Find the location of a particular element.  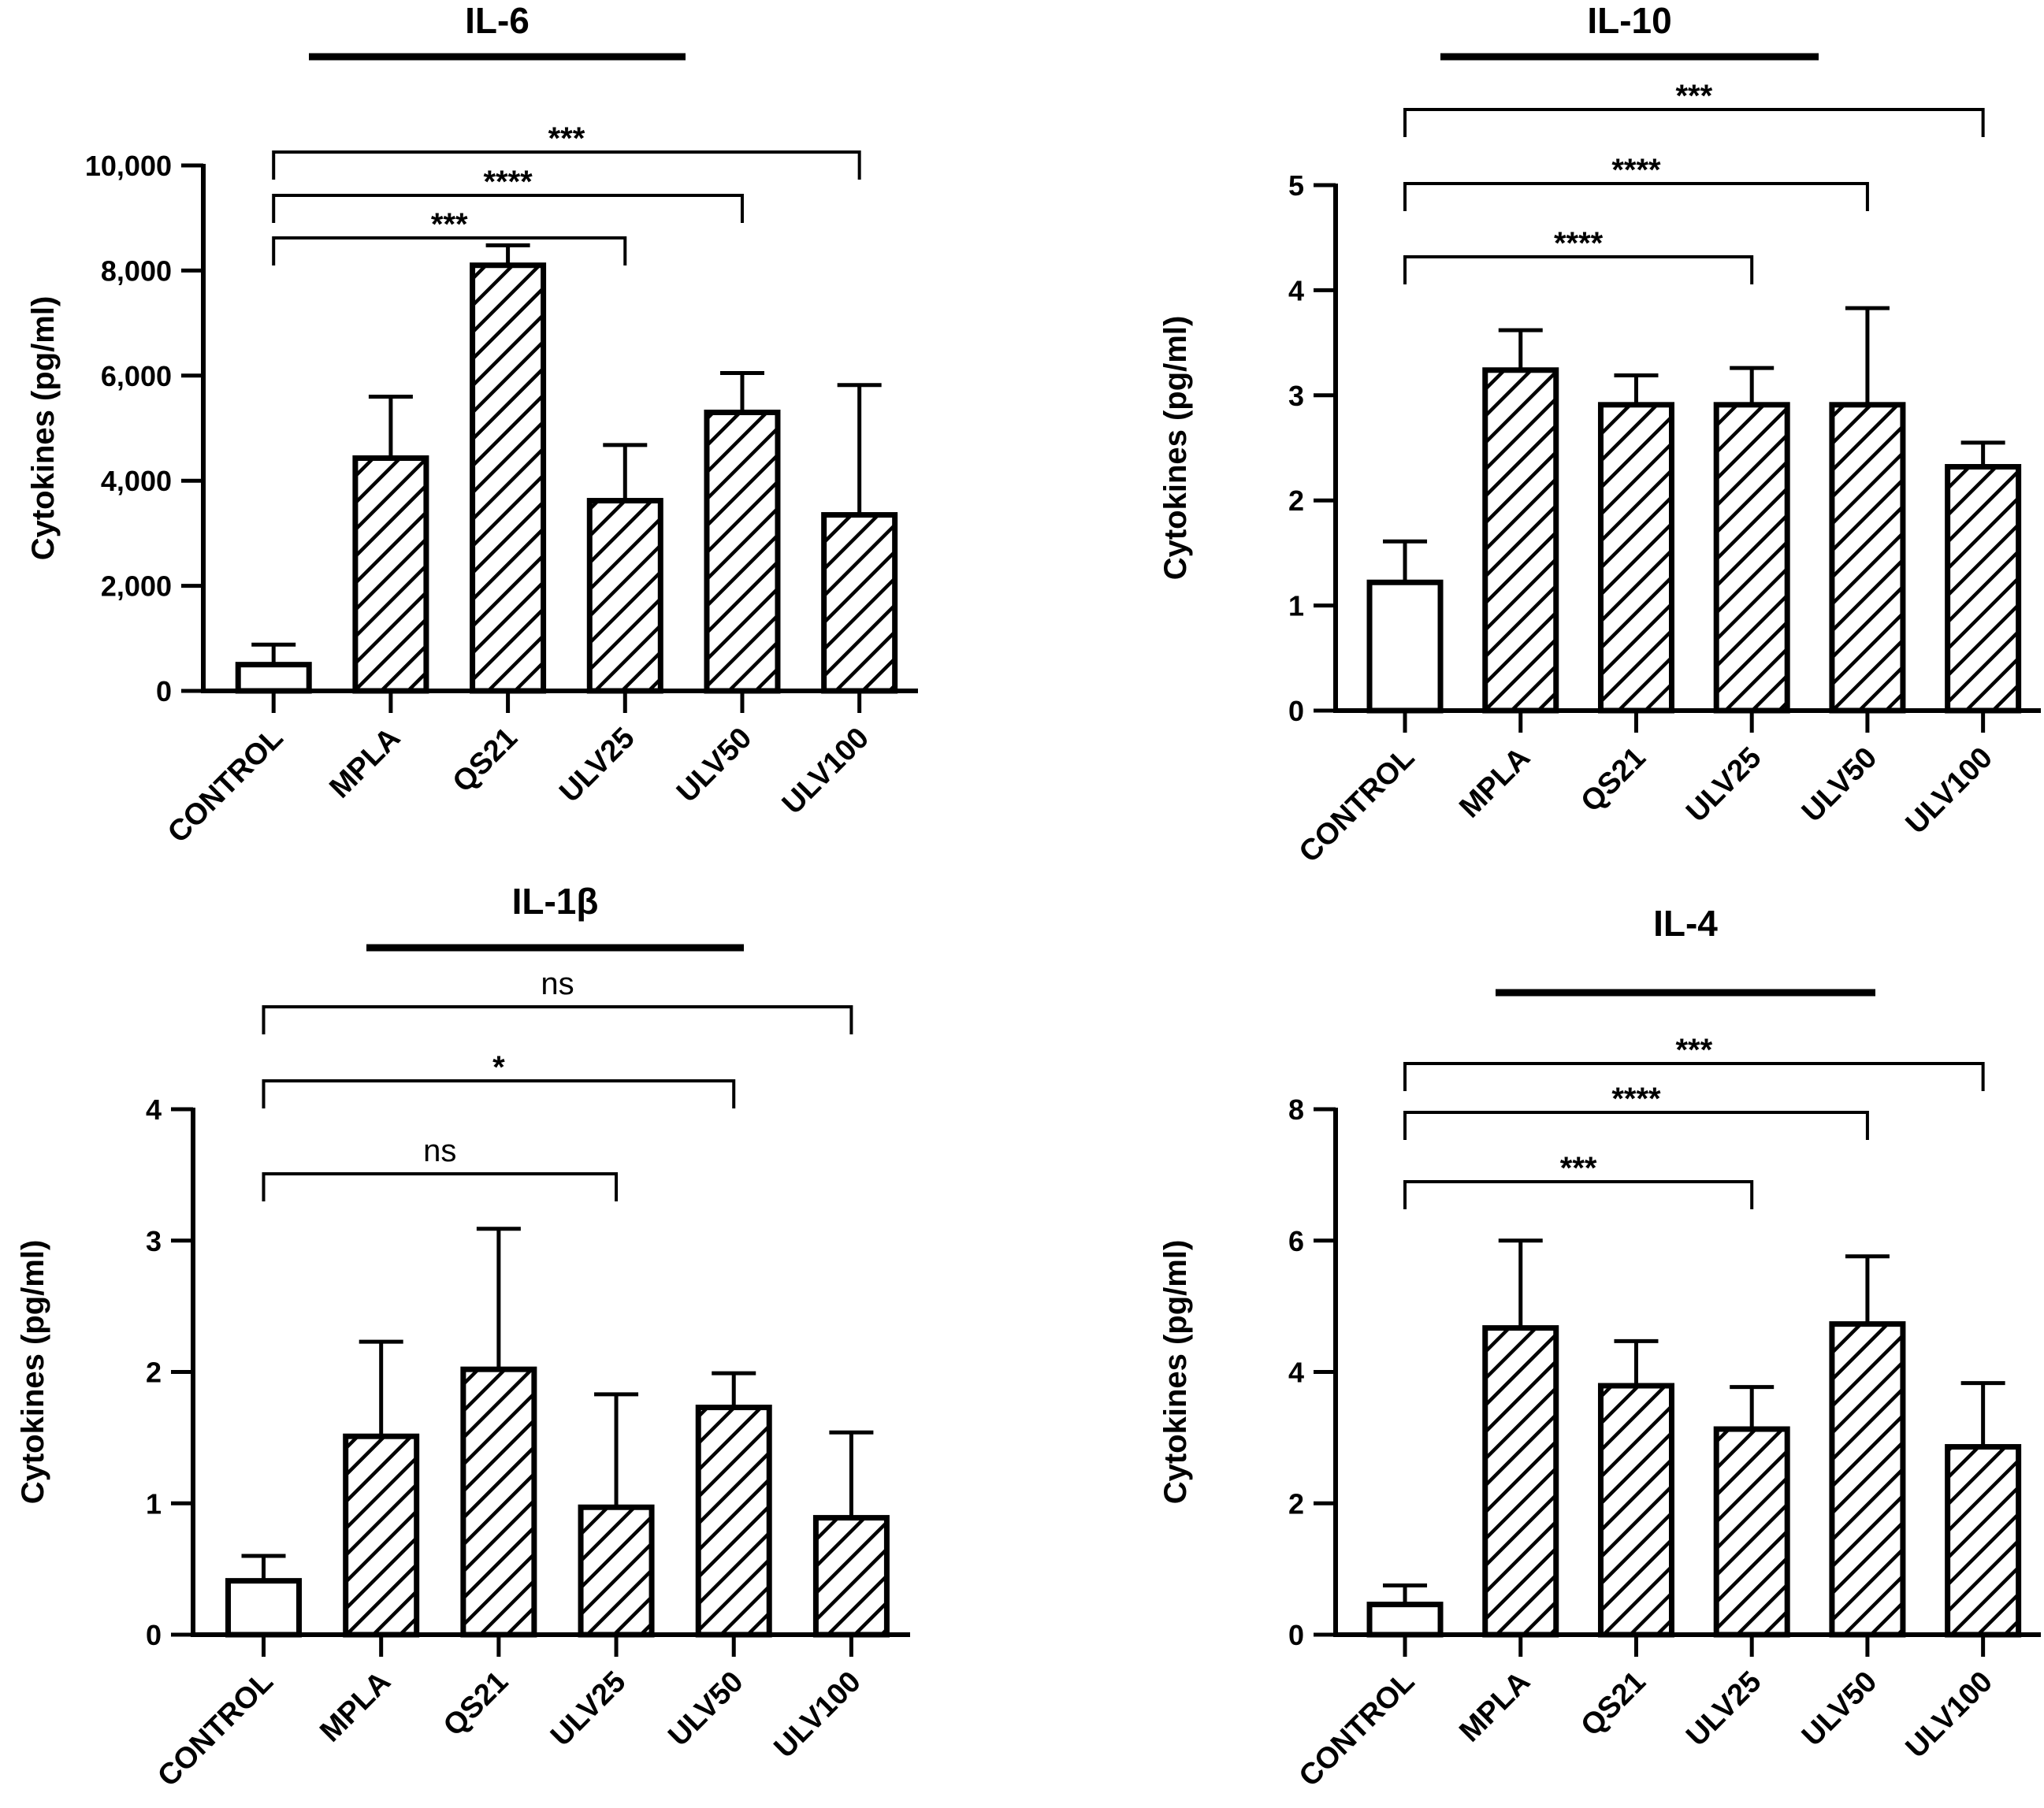

significance-label: * is located at coordinates (498, 1067).